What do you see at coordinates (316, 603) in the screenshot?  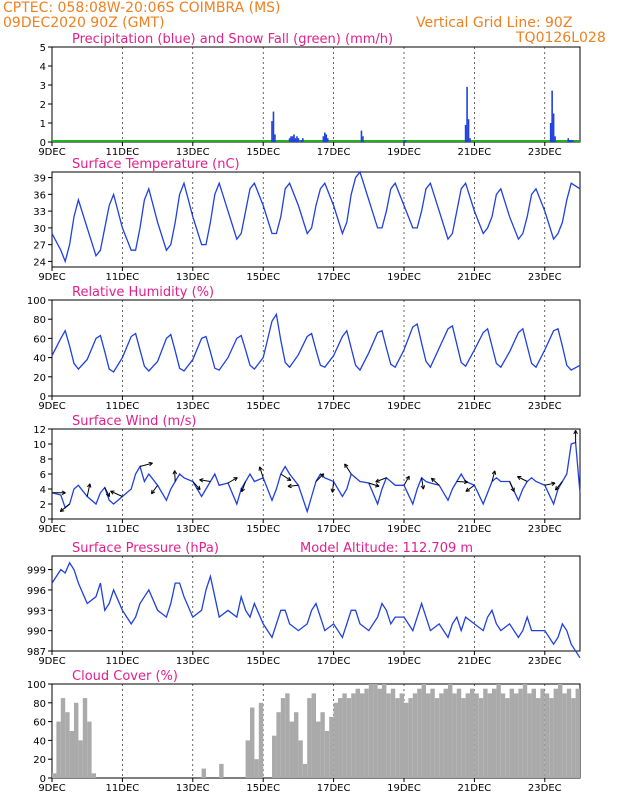 I see `pres-frame` at bounding box center [316, 603].